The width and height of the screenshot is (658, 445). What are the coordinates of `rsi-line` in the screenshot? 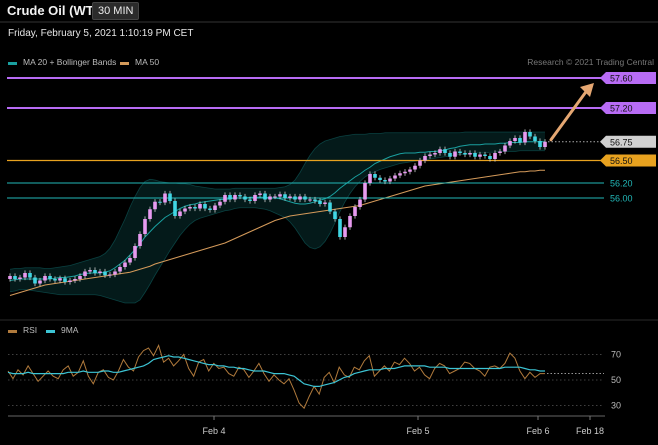 It's located at (276, 377).